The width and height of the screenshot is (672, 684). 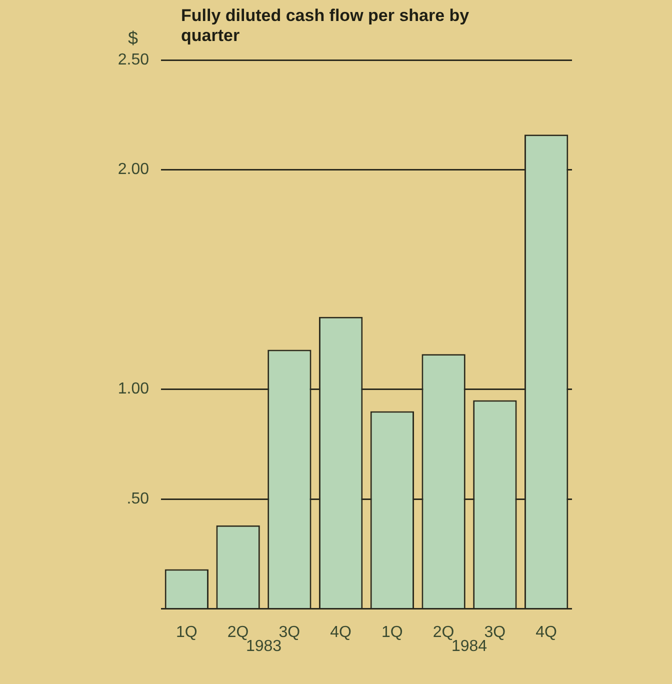 What do you see at coordinates (134, 169) in the screenshot?
I see `y-tick-label: 2.00` at bounding box center [134, 169].